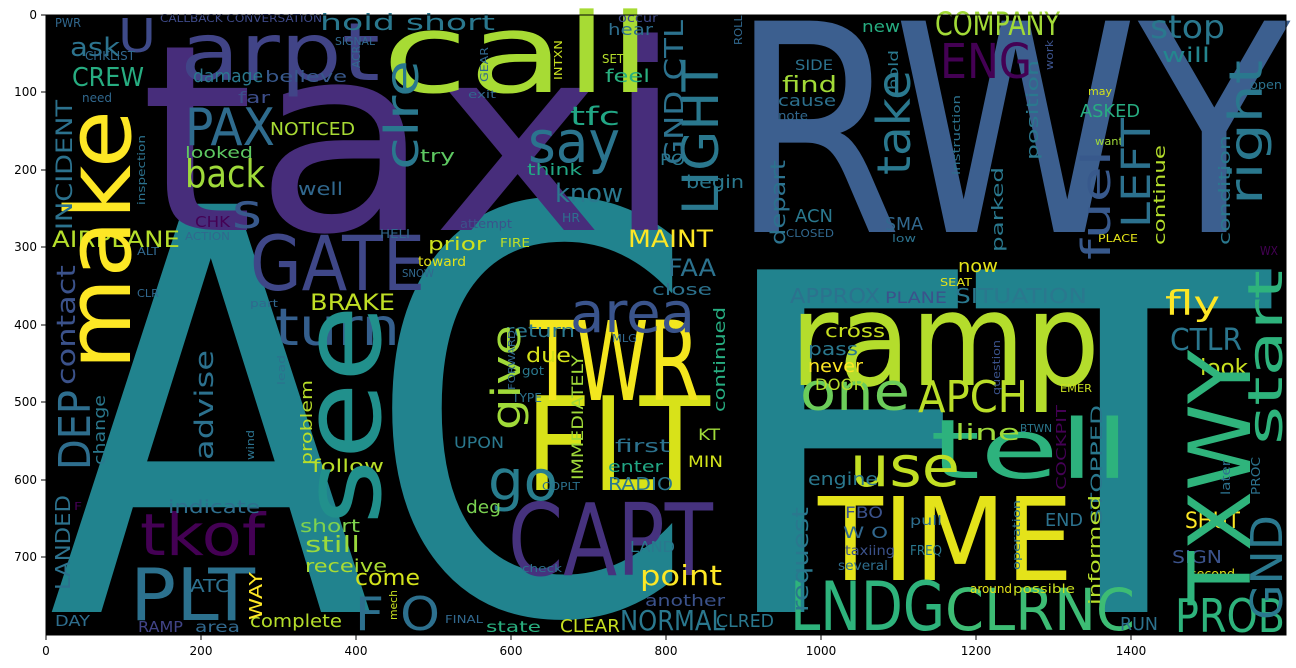 The width and height of the screenshot is (1296, 668). Describe the element at coordinates (355, 41) in the screenshot. I see `word-signal: SIGNAL` at that location.